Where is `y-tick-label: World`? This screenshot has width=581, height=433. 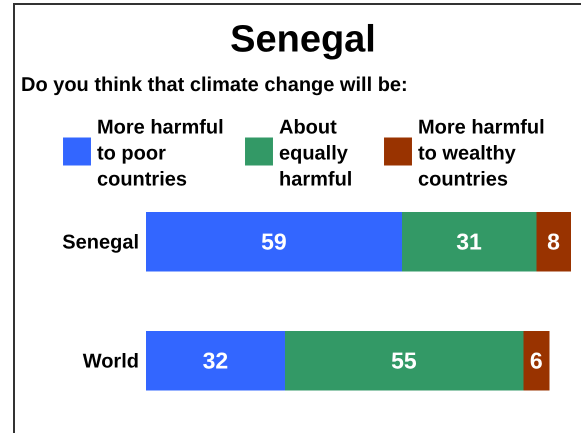 y-tick-label: World is located at coordinates (110, 361).